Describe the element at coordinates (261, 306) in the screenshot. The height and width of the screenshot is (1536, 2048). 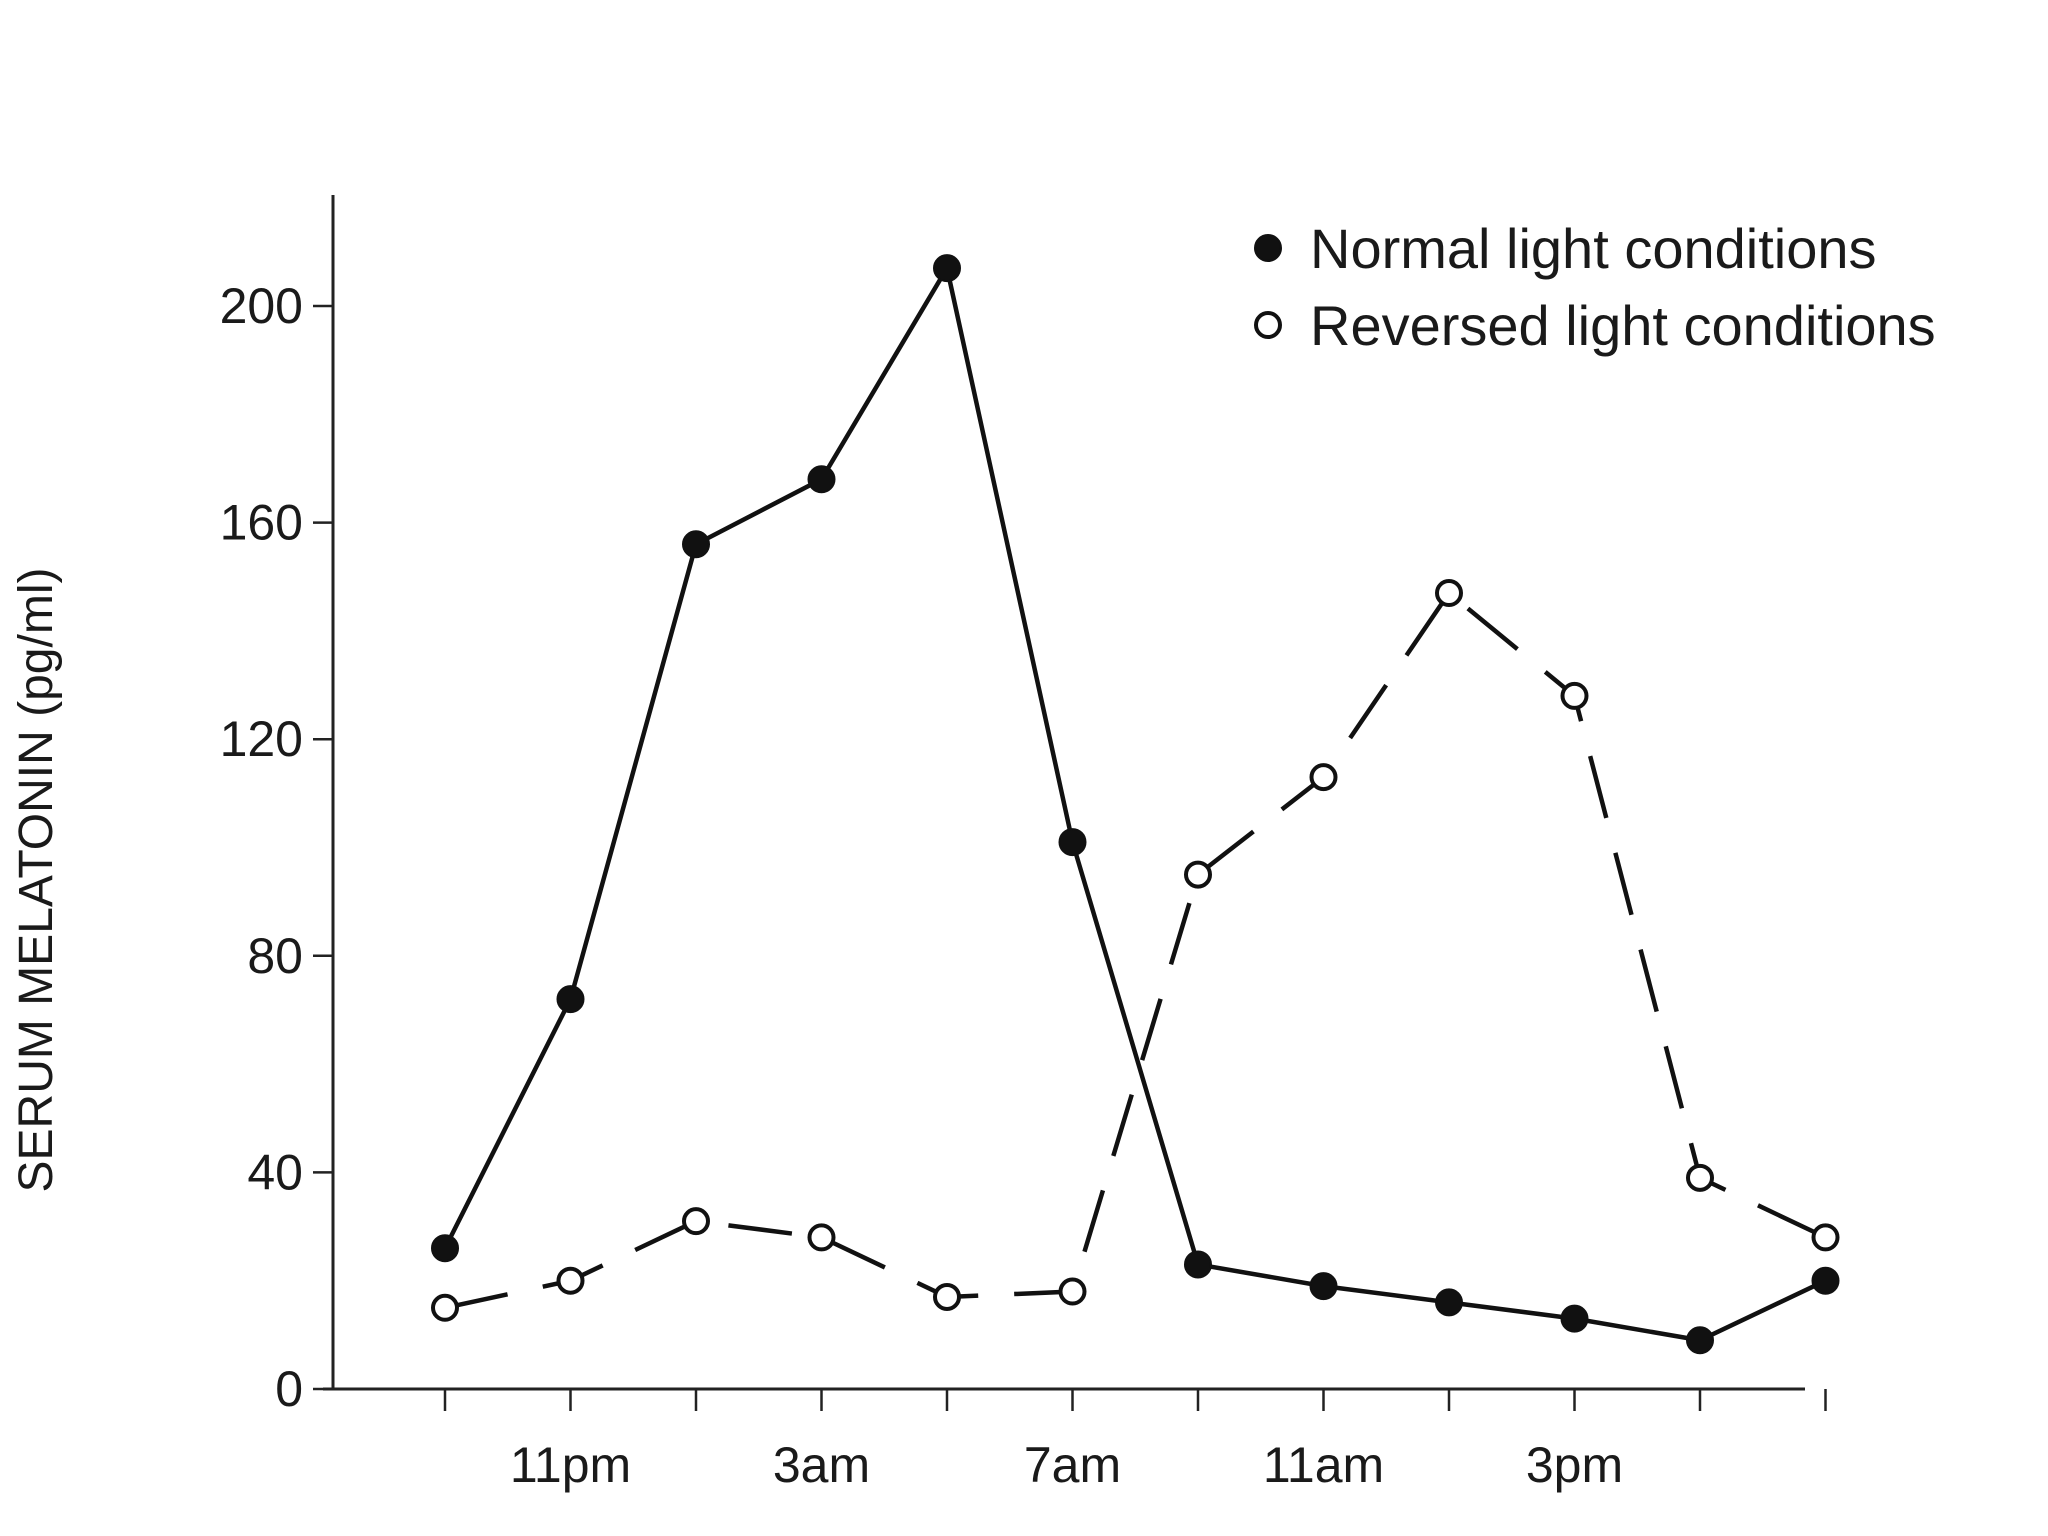
I see `y-tick-label: 200` at that location.